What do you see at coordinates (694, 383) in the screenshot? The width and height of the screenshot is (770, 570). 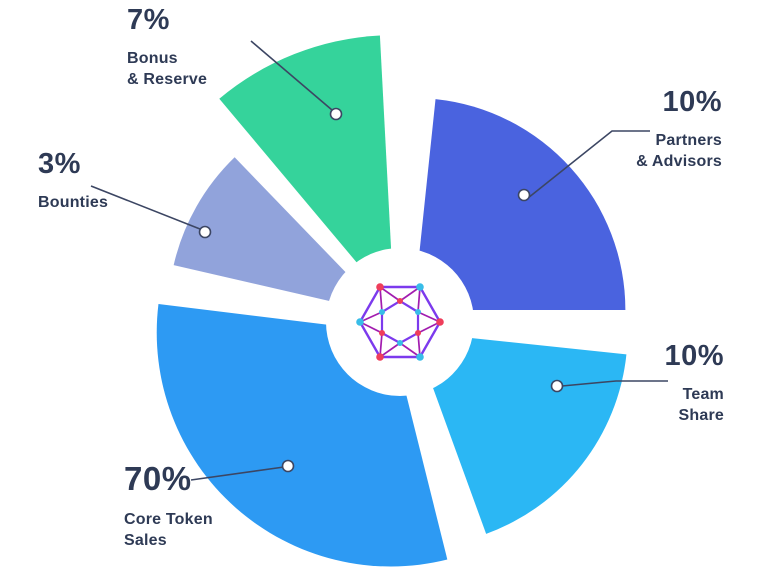 I see `label-team-share: 10% Team Share` at bounding box center [694, 383].